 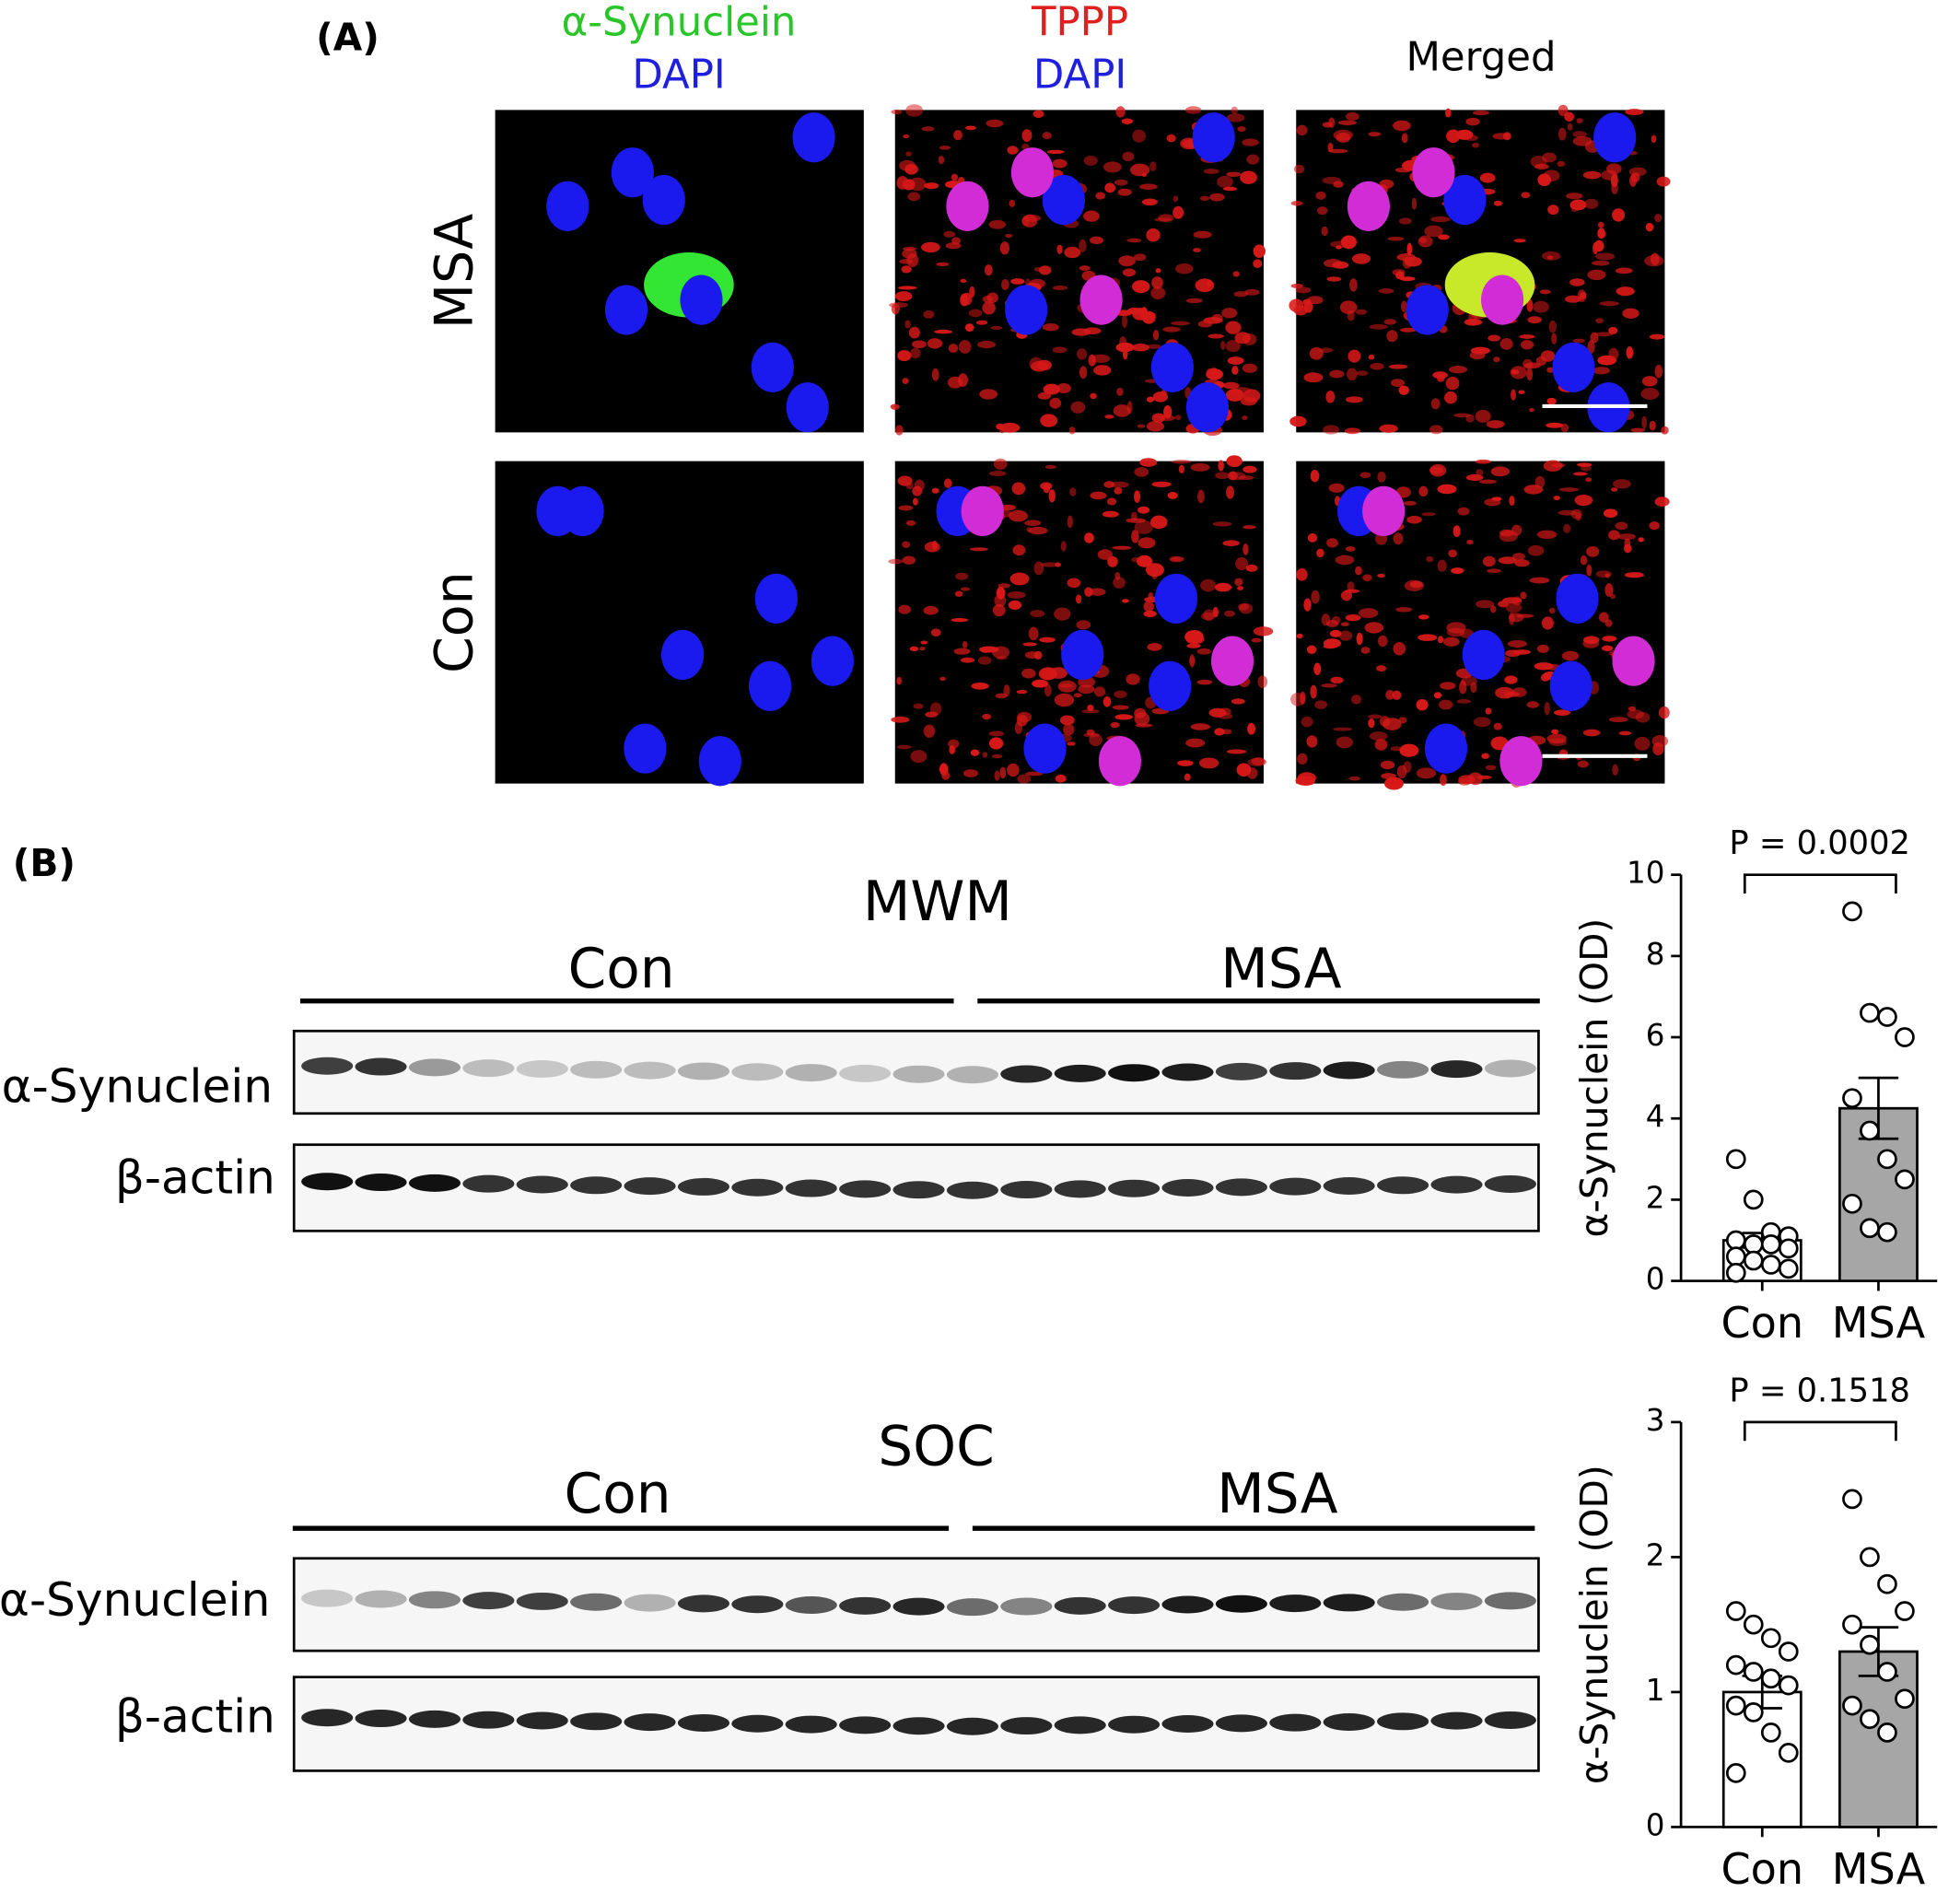 What do you see at coordinates (679, 23) in the screenshot?
I see `column-header: α-Synuclein` at bounding box center [679, 23].